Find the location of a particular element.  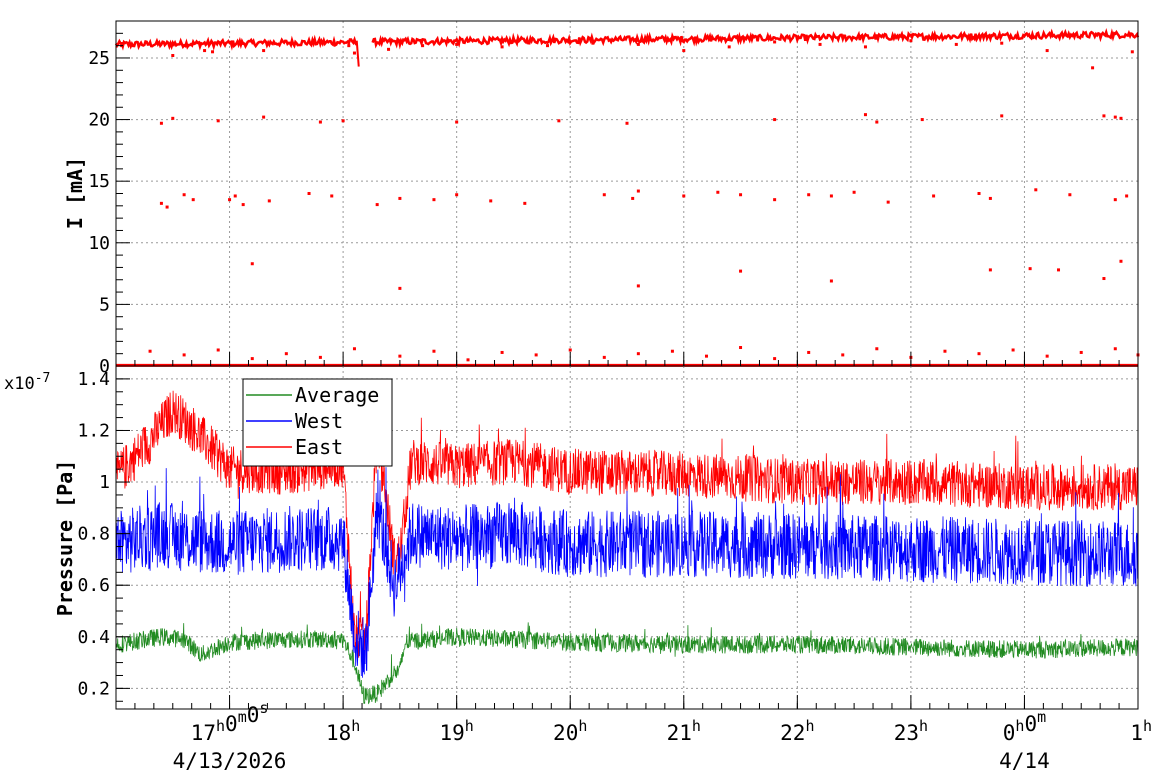

x-tick-label: 1h is located at coordinates (1141, 731).